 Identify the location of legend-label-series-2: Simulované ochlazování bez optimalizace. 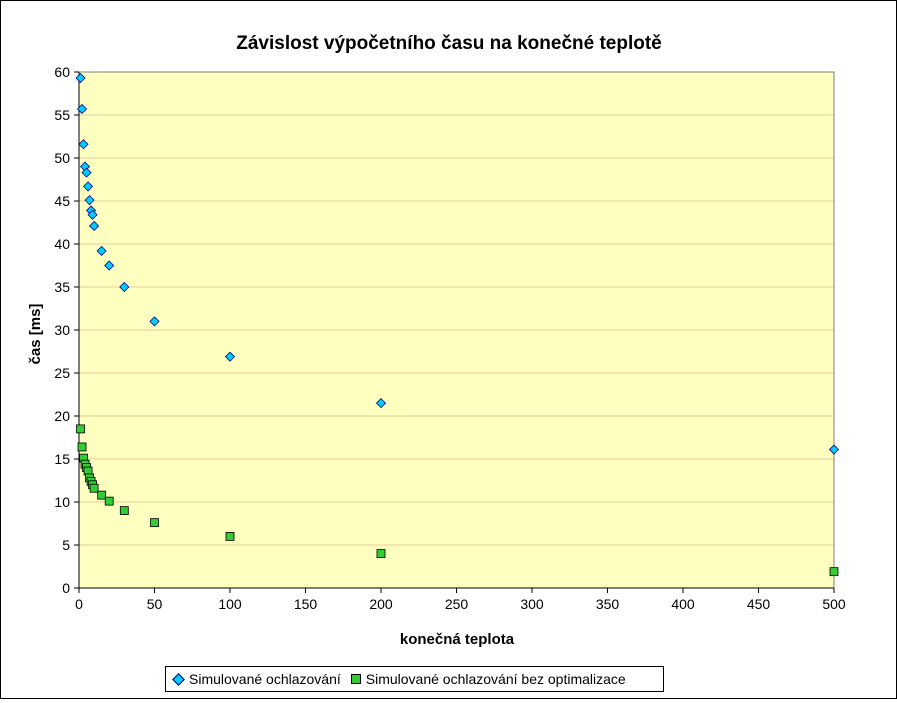
(495, 679).